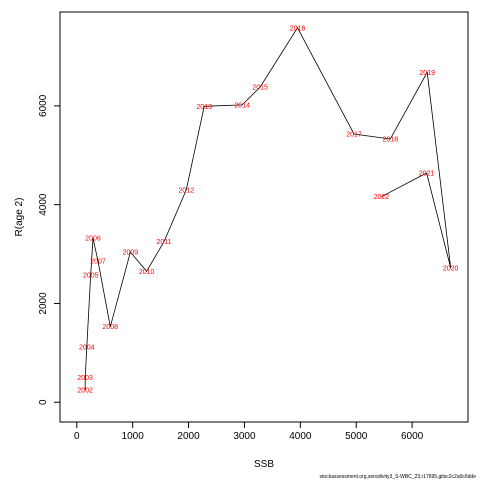  I want to click on y-tick-label: 0, so click(43, 402).